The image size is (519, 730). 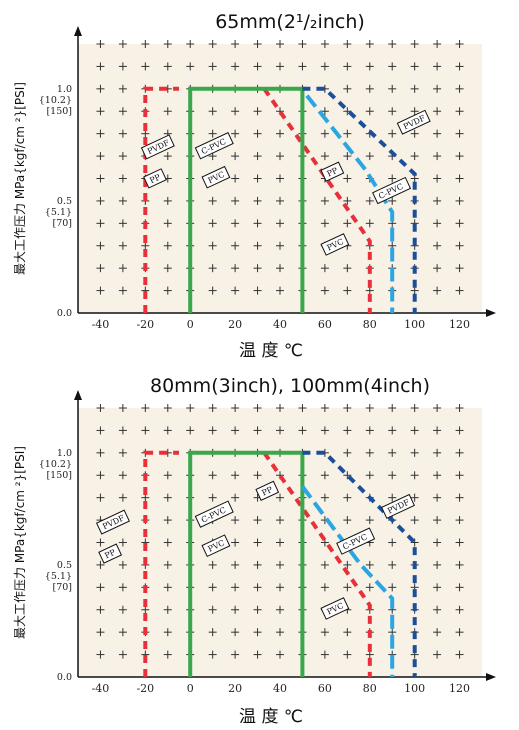 I want to click on chart-title: 65mm(2¹/₂inch), so click(x=290, y=22).